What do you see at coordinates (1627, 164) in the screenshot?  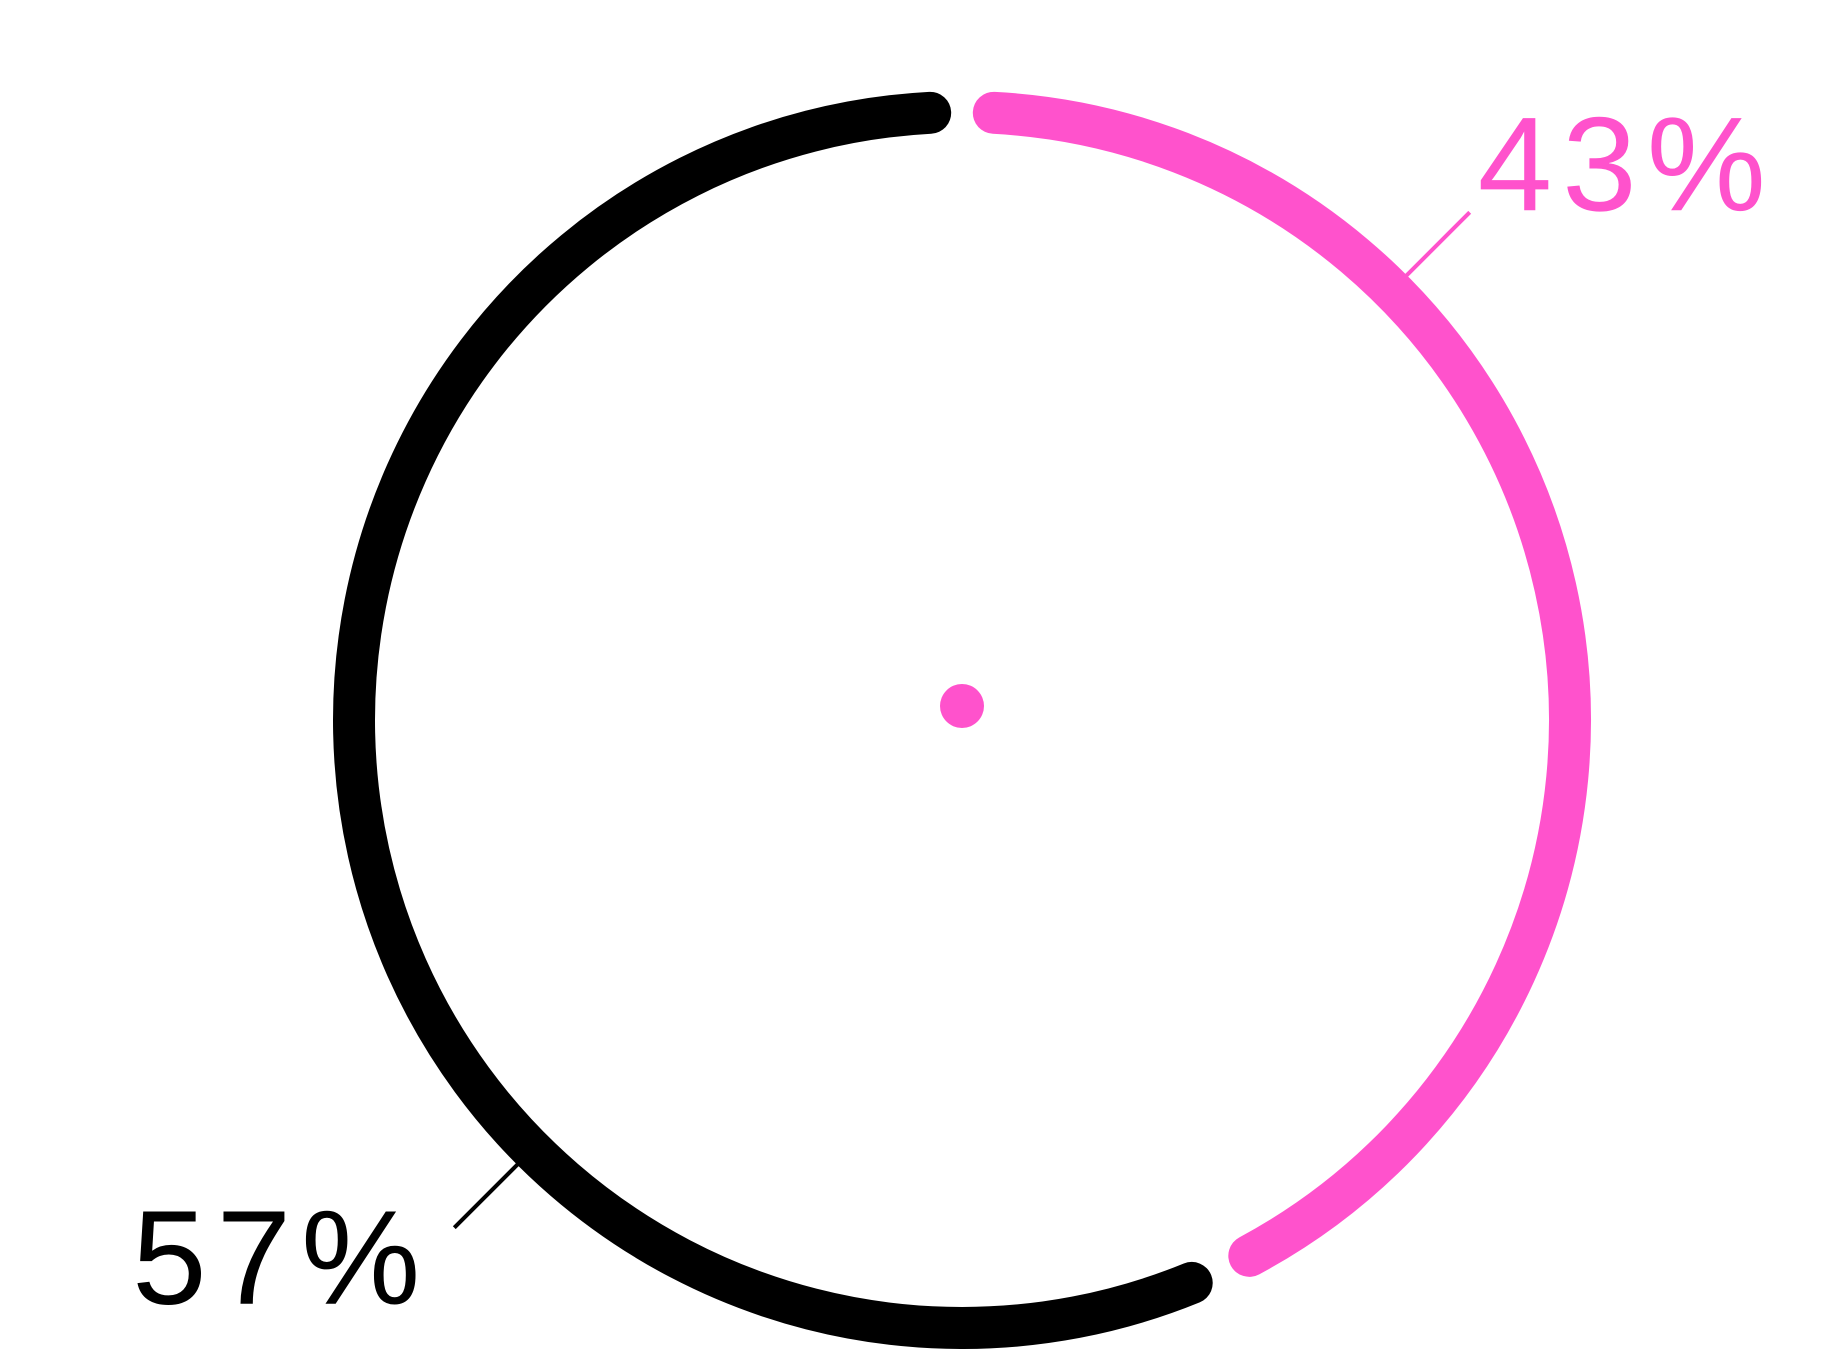 I see `percent-label-1: 43%` at bounding box center [1627, 164].